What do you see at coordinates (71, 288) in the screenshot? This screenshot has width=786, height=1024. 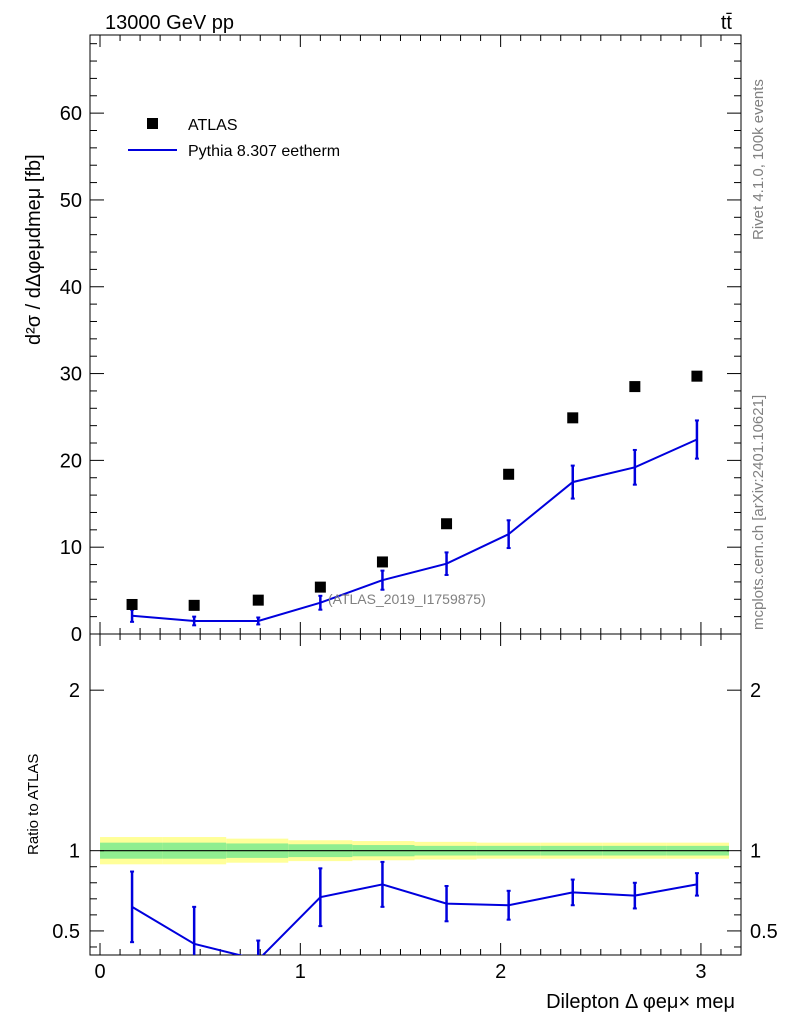 I see `main-y-tick-label: 40` at bounding box center [71, 288].